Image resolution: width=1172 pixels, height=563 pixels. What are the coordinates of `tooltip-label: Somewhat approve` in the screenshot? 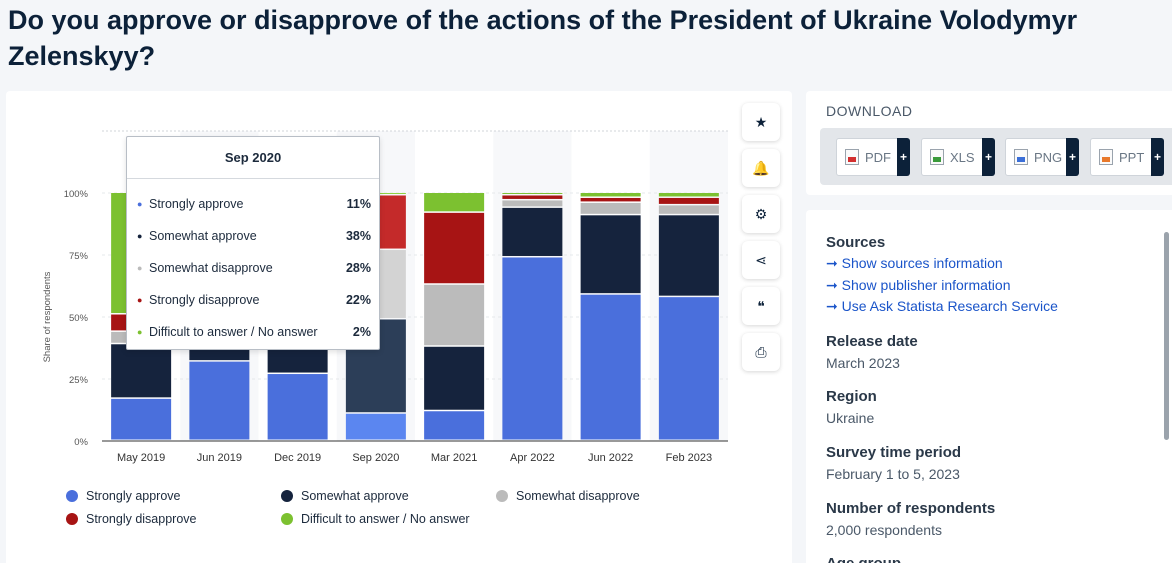 It's located at (203, 236).